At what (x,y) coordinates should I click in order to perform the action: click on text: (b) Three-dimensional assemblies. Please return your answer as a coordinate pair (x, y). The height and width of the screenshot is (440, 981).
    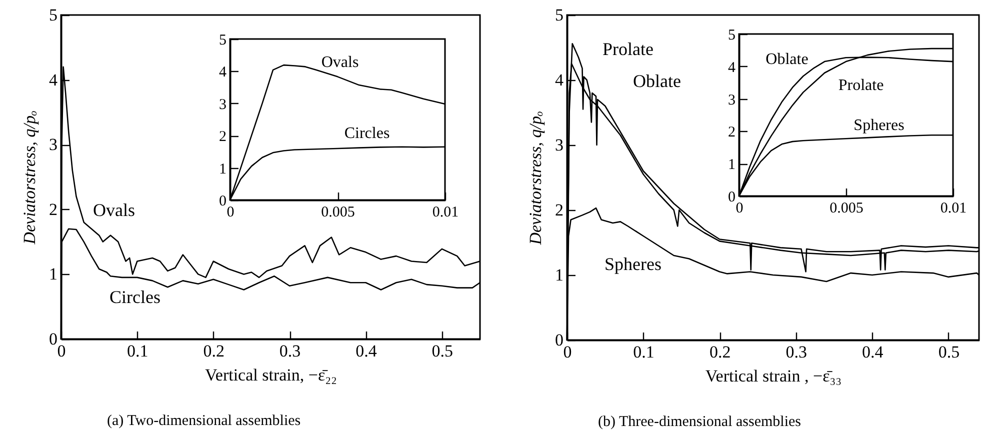
    Looking at the image, I should click on (700, 422).